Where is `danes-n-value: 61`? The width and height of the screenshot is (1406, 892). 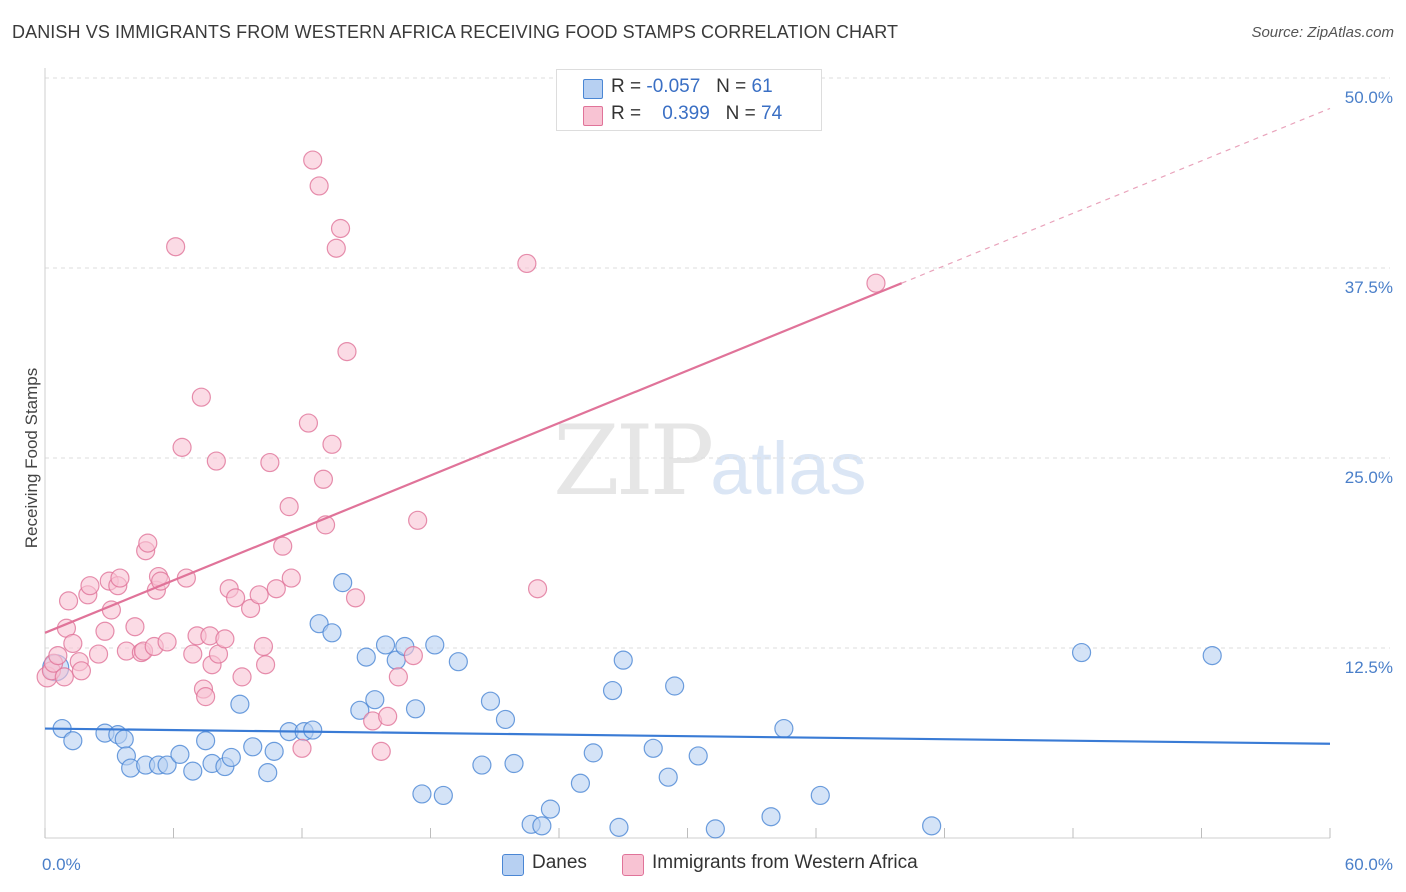 danes-n-value: 61 is located at coordinates (762, 86).